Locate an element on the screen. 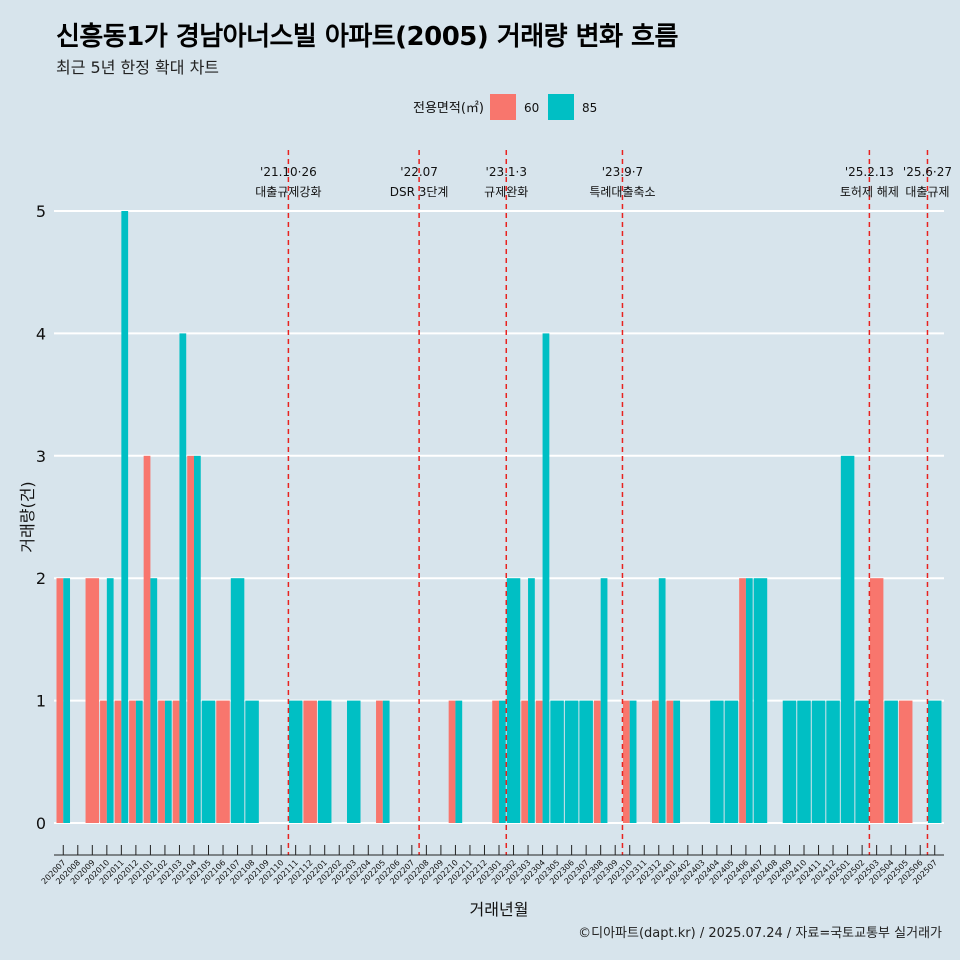 The height and width of the screenshot is (960, 960). chart-subtitle: 최근 5년 한정 확대 차트 is located at coordinates (138, 67).